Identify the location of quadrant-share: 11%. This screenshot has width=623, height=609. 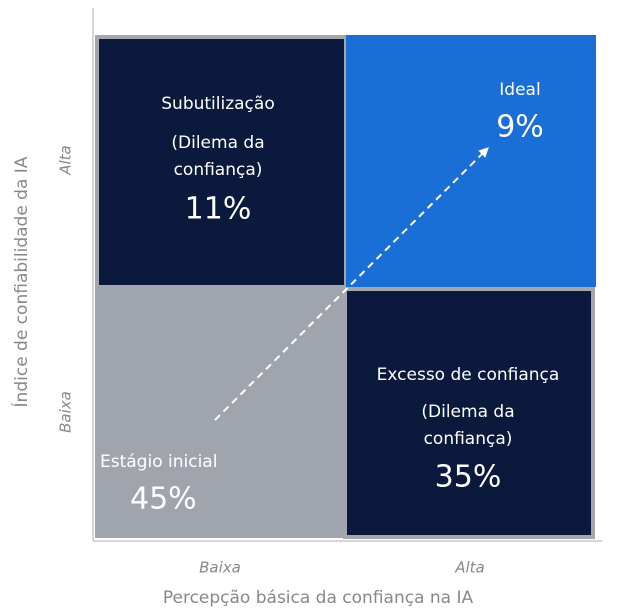
(218, 209).